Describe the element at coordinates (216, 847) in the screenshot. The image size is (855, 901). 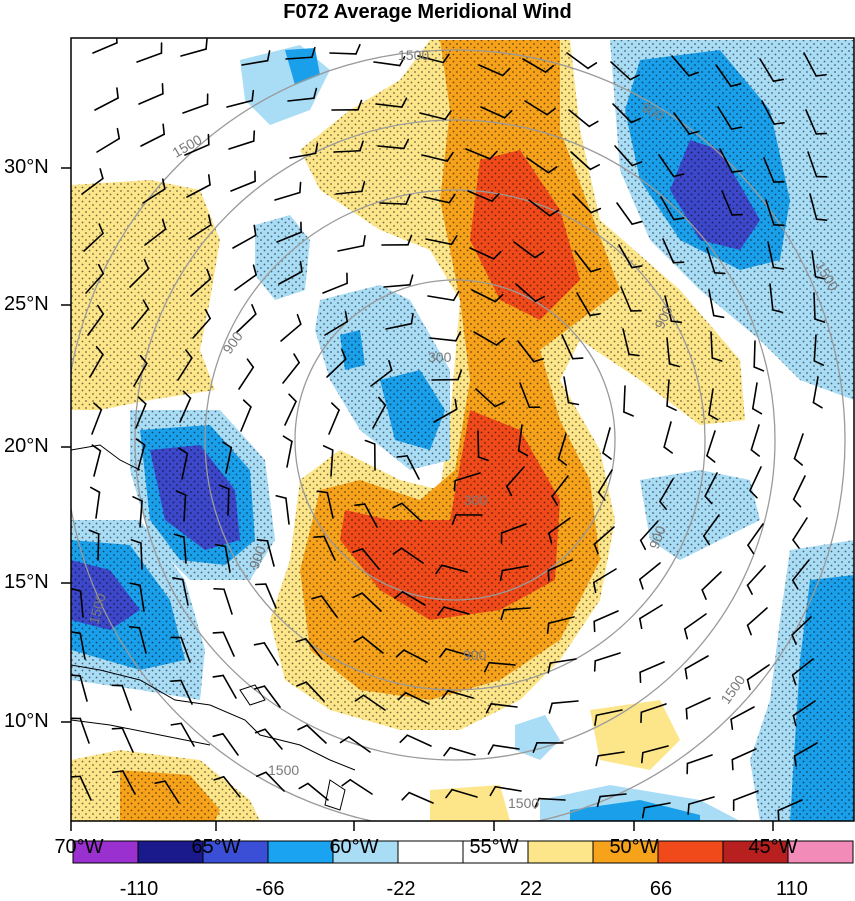
I see `longitude-label: 65°W` at that location.